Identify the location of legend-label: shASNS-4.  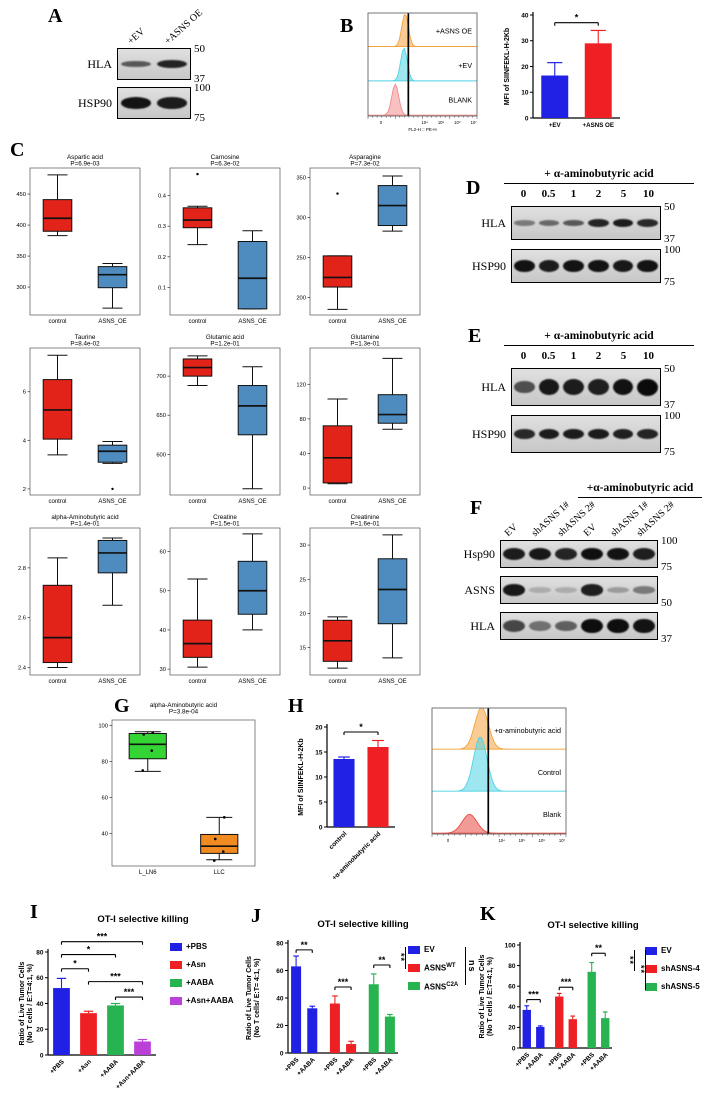
(680, 968).